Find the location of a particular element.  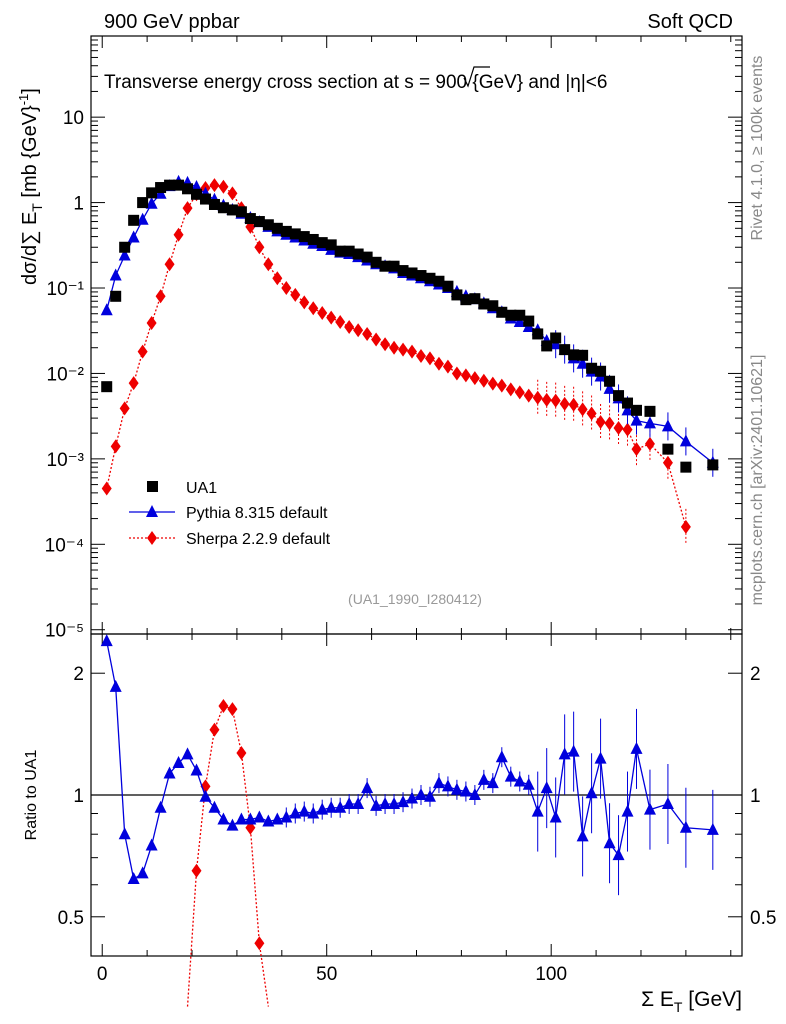

y-tick-label: 10 is located at coordinates (73, 118).